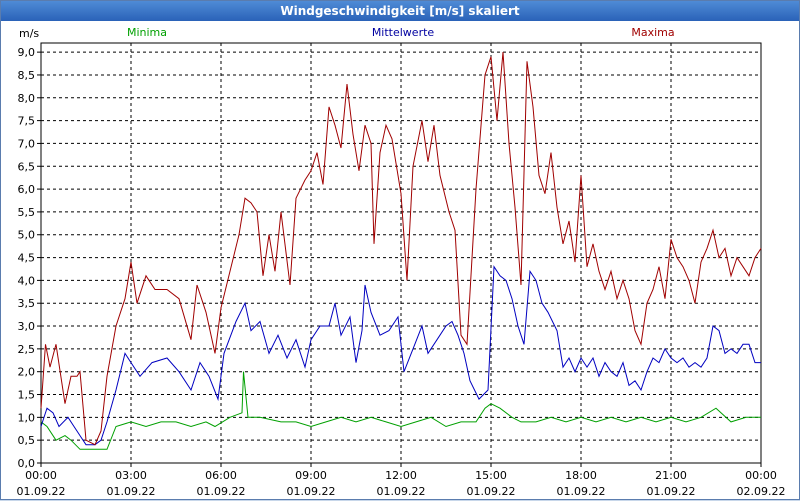 Image resolution: width=800 pixels, height=501 pixels. Describe the element at coordinates (147, 32) in the screenshot. I see `legend-minima: Minima` at that location.